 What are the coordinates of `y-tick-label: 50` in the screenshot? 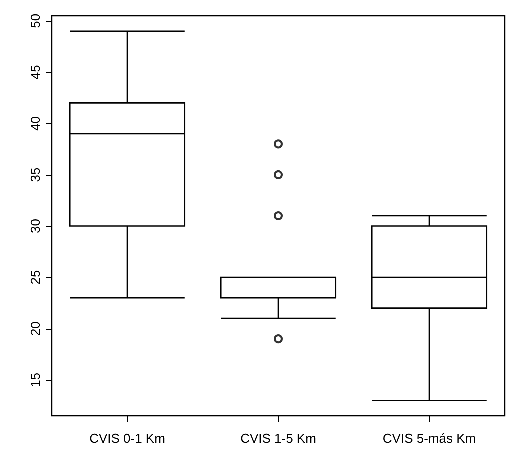 It's located at (35, 21).